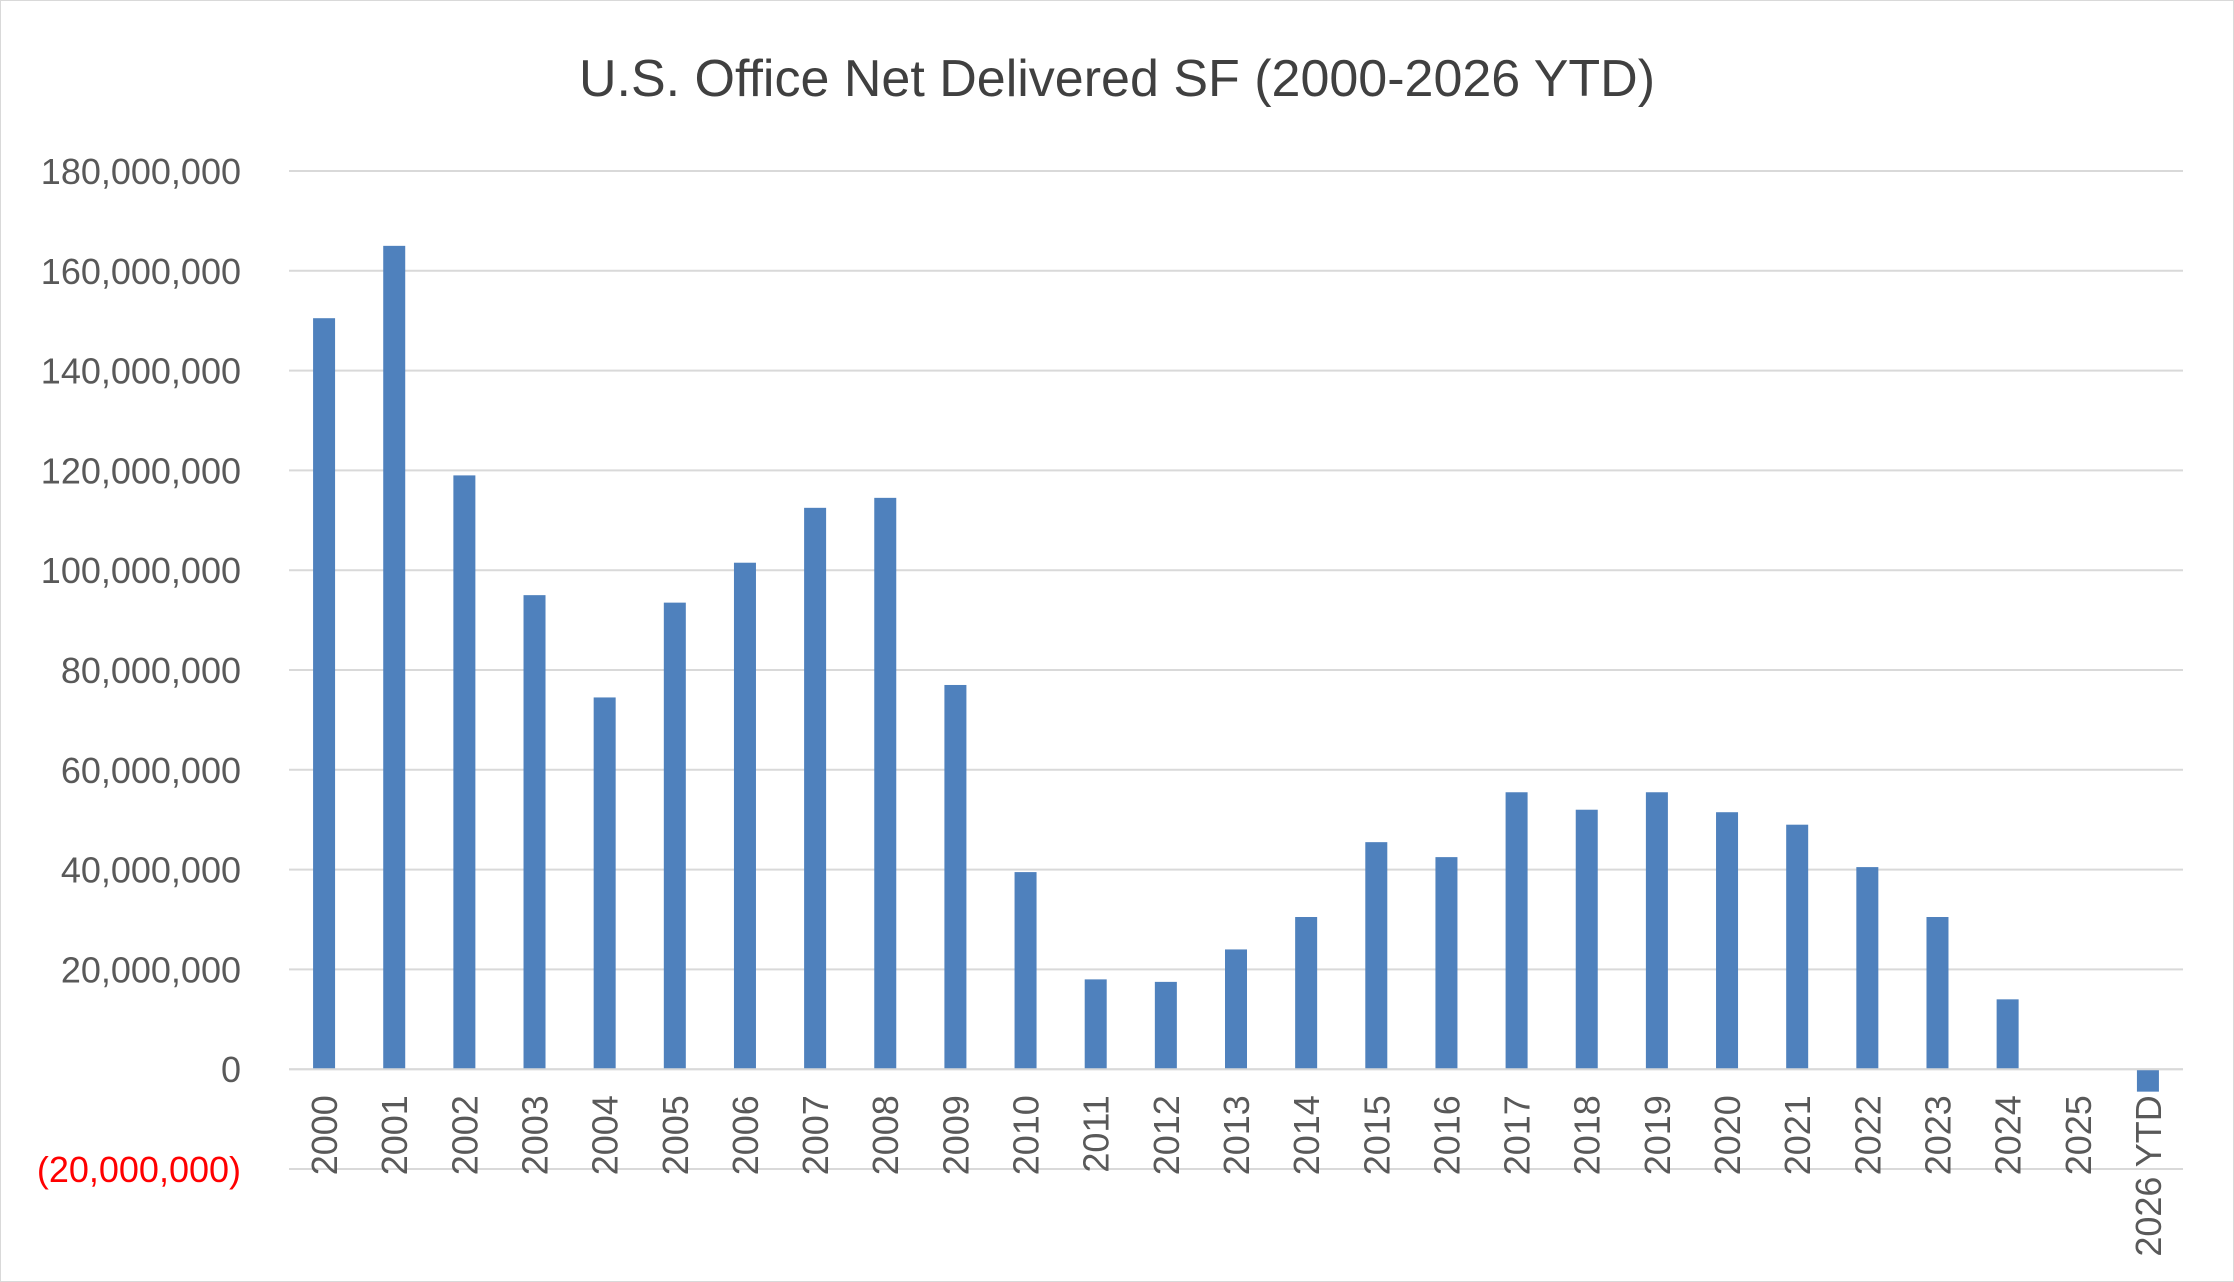 This screenshot has width=2234, height=1282. What do you see at coordinates (141, 271) in the screenshot?
I see `y-tick-label: 160,000,000` at bounding box center [141, 271].